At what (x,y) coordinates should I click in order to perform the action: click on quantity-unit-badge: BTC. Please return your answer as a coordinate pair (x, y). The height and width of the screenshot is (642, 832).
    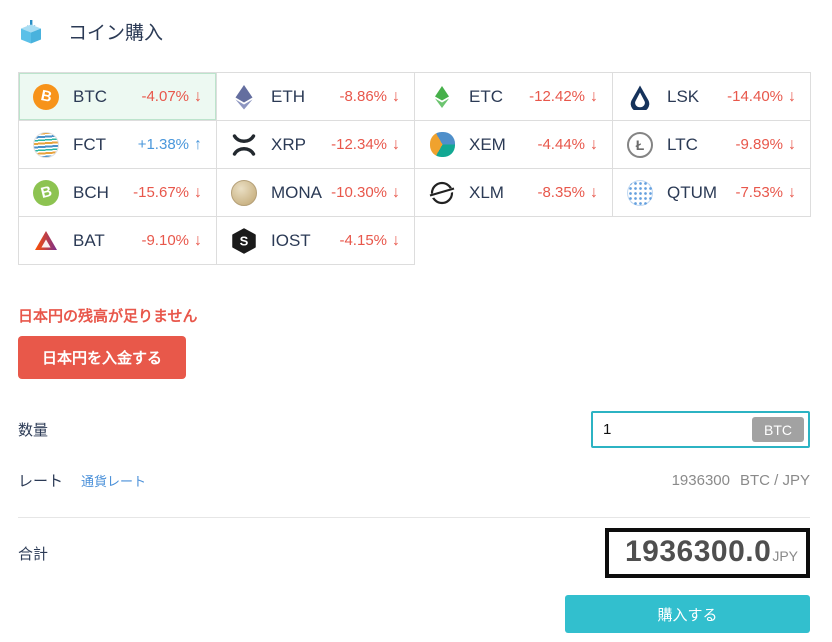
    Looking at the image, I should click on (778, 429).